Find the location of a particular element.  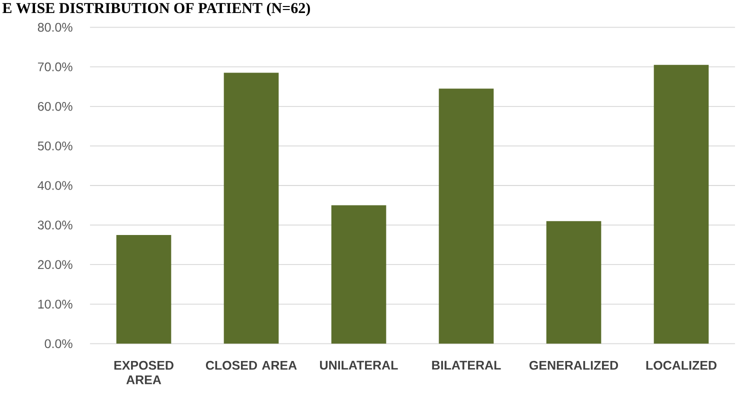

y-tick-label: 30.0% is located at coordinates (55, 225).